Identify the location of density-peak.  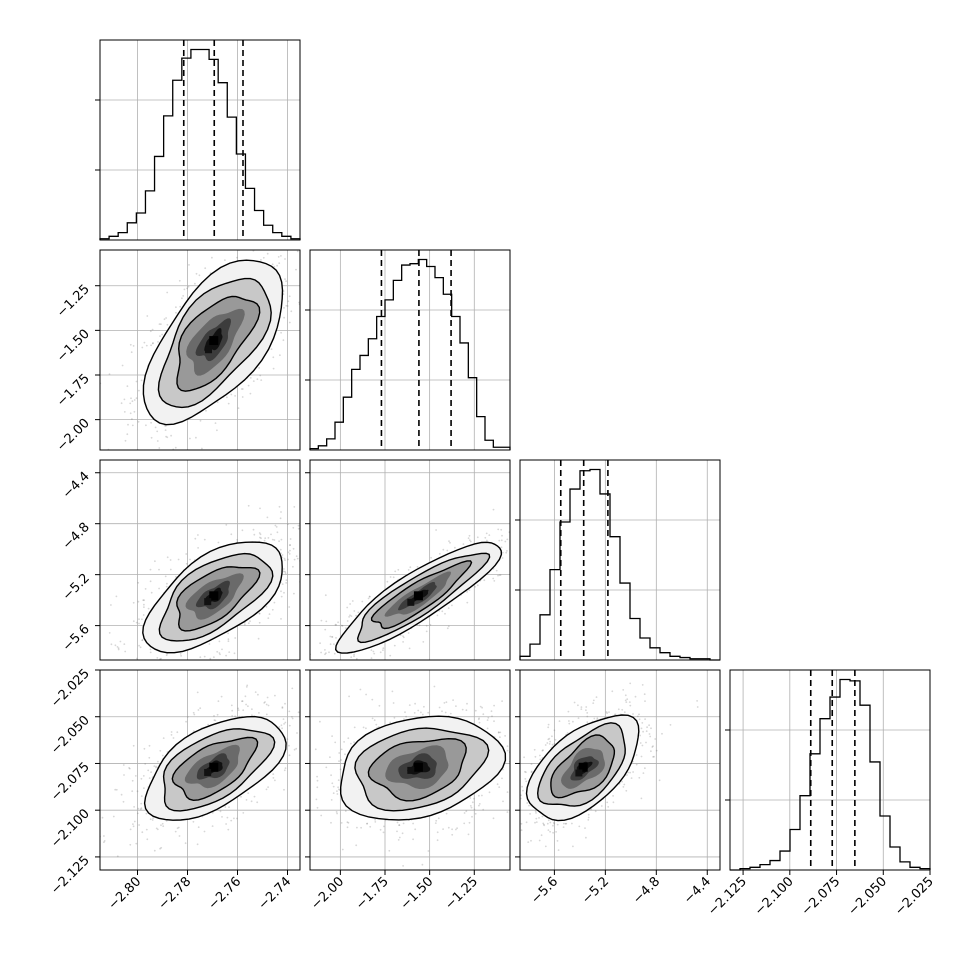
(418, 767).